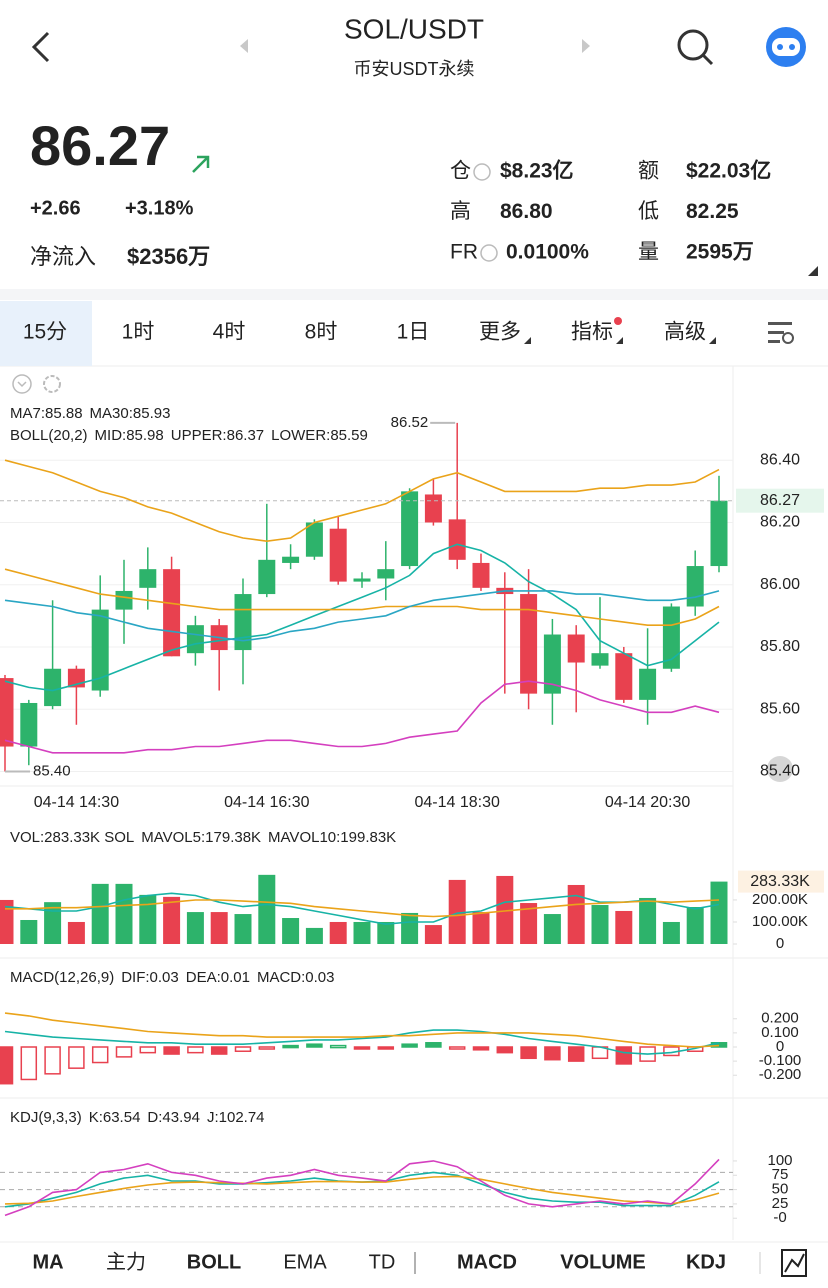 This screenshot has width=828, height=1288. What do you see at coordinates (780, 522) in the screenshot?
I see `y-tick-label: 86.20` at bounding box center [780, 522].